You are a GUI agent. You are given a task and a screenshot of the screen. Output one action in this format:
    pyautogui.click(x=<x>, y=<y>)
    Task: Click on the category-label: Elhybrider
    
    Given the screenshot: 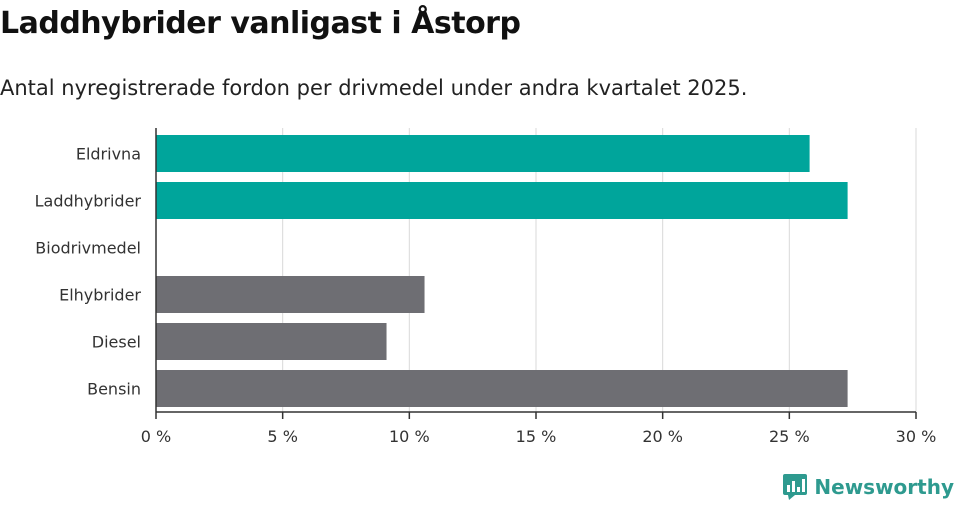 What is the action you would take?
    pyautogui.click(x=100, y=295)
    